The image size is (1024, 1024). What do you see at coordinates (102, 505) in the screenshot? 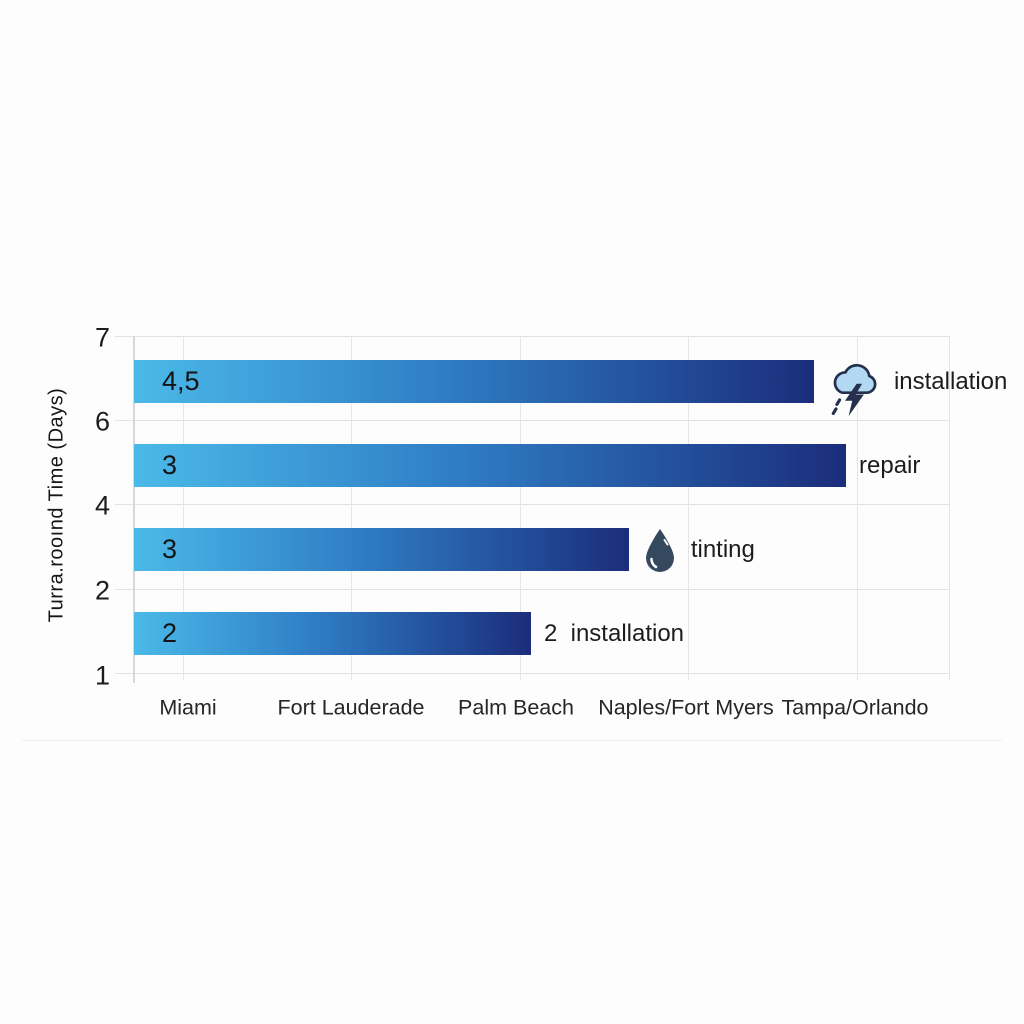
I see `y-tick-label: 4` at bounding box center [102, 505].